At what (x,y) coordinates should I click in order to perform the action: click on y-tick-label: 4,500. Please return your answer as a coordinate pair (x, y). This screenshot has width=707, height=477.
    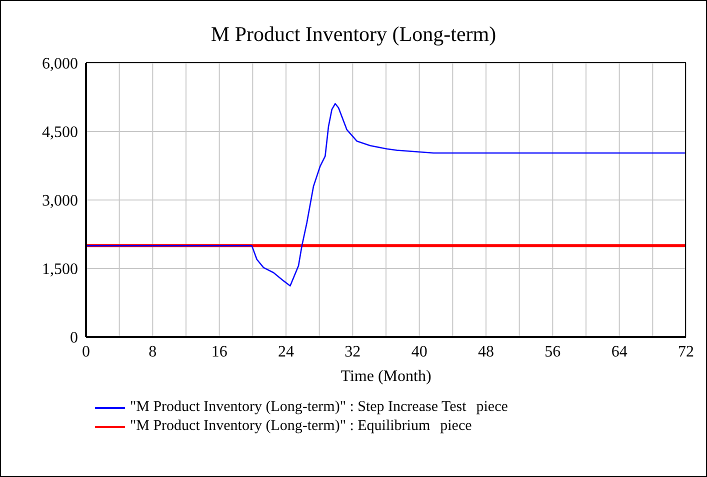
    Looking at the image, I should click on (60, 133).